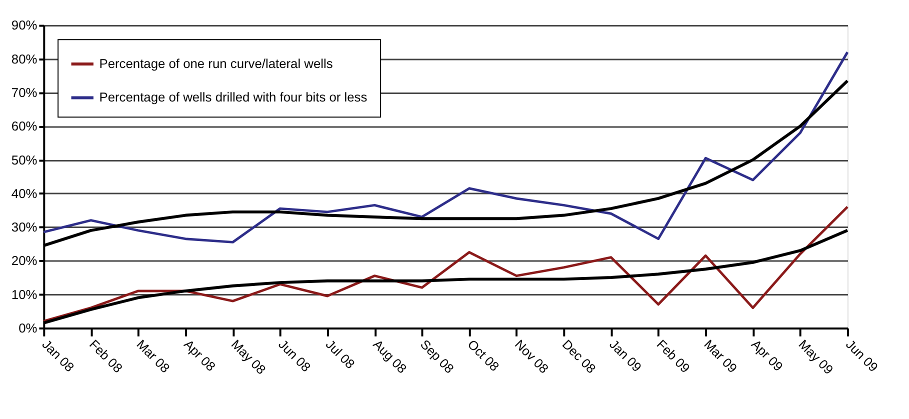 The width and height of the screenshot is (909, 419). What do you see at coordinates (24, 92) in the screenshot?
I see `y-tick-label: 70%` at bounding box center [24, 92].